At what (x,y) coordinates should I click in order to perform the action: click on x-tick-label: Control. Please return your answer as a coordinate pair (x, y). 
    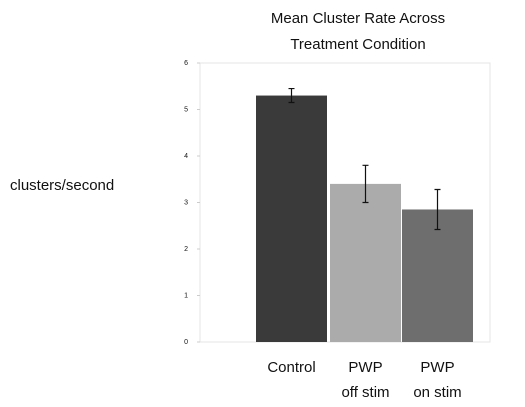
    Looking at the image, I should click on (291, 367).